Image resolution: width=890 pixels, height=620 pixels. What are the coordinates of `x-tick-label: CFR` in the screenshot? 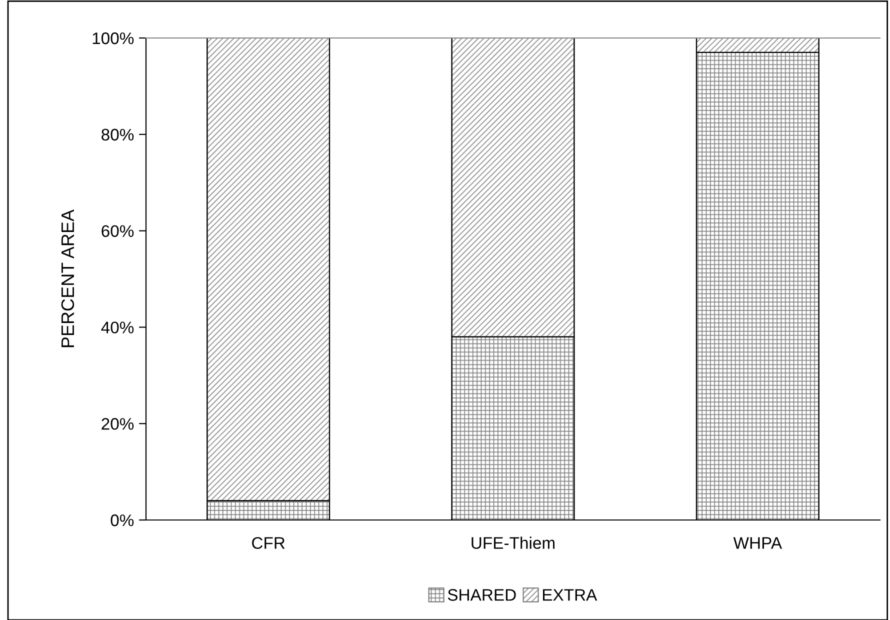 It's located at (268, 543).